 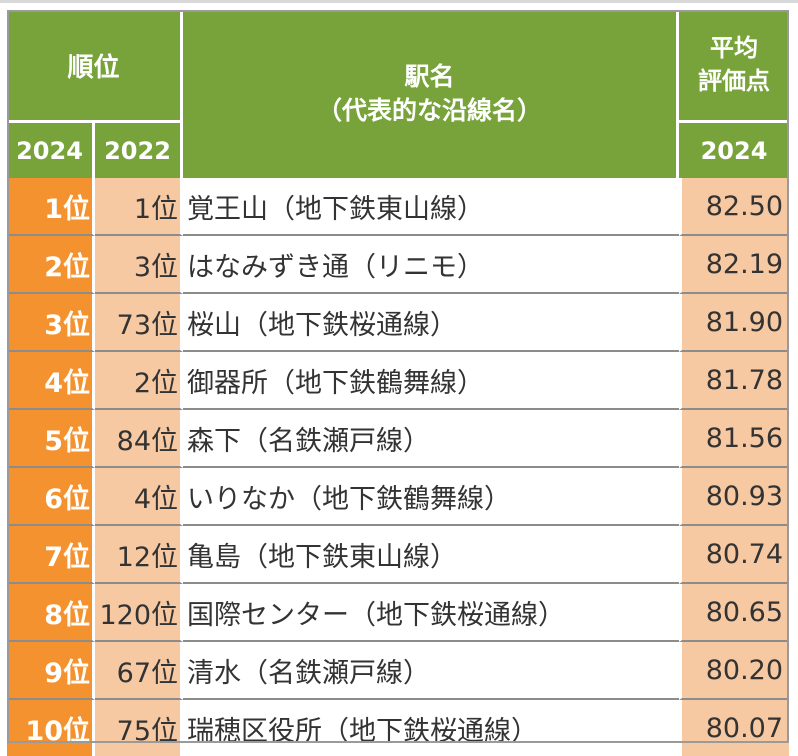 I want to click on rank-2024-cell: 8位, so click(x=51, y=613).